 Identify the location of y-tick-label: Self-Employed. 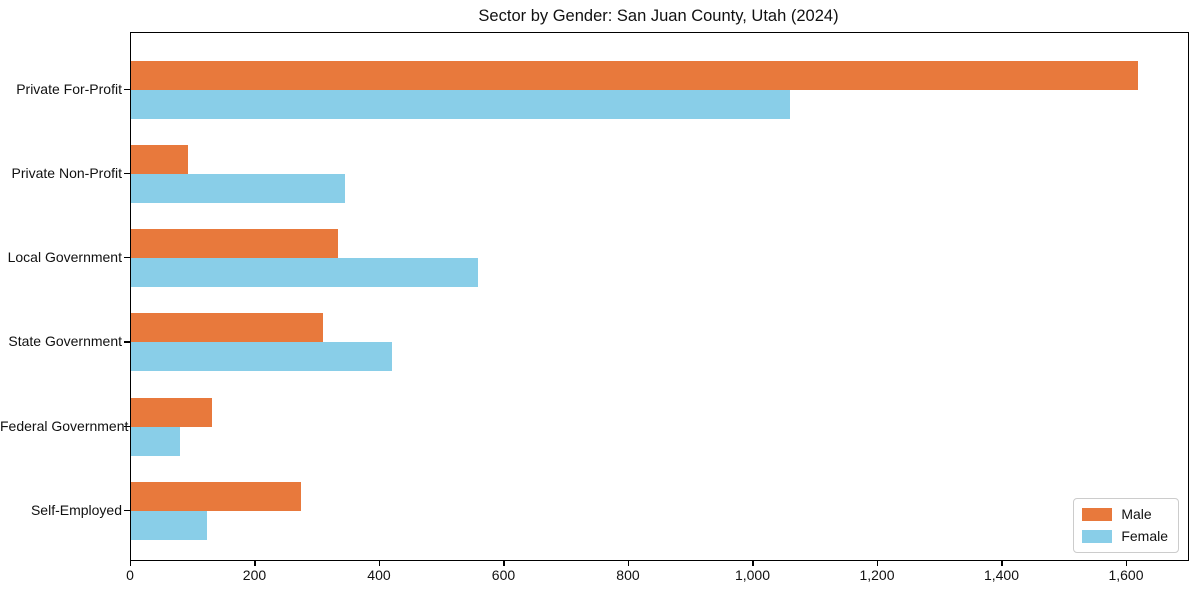
(76, 509).